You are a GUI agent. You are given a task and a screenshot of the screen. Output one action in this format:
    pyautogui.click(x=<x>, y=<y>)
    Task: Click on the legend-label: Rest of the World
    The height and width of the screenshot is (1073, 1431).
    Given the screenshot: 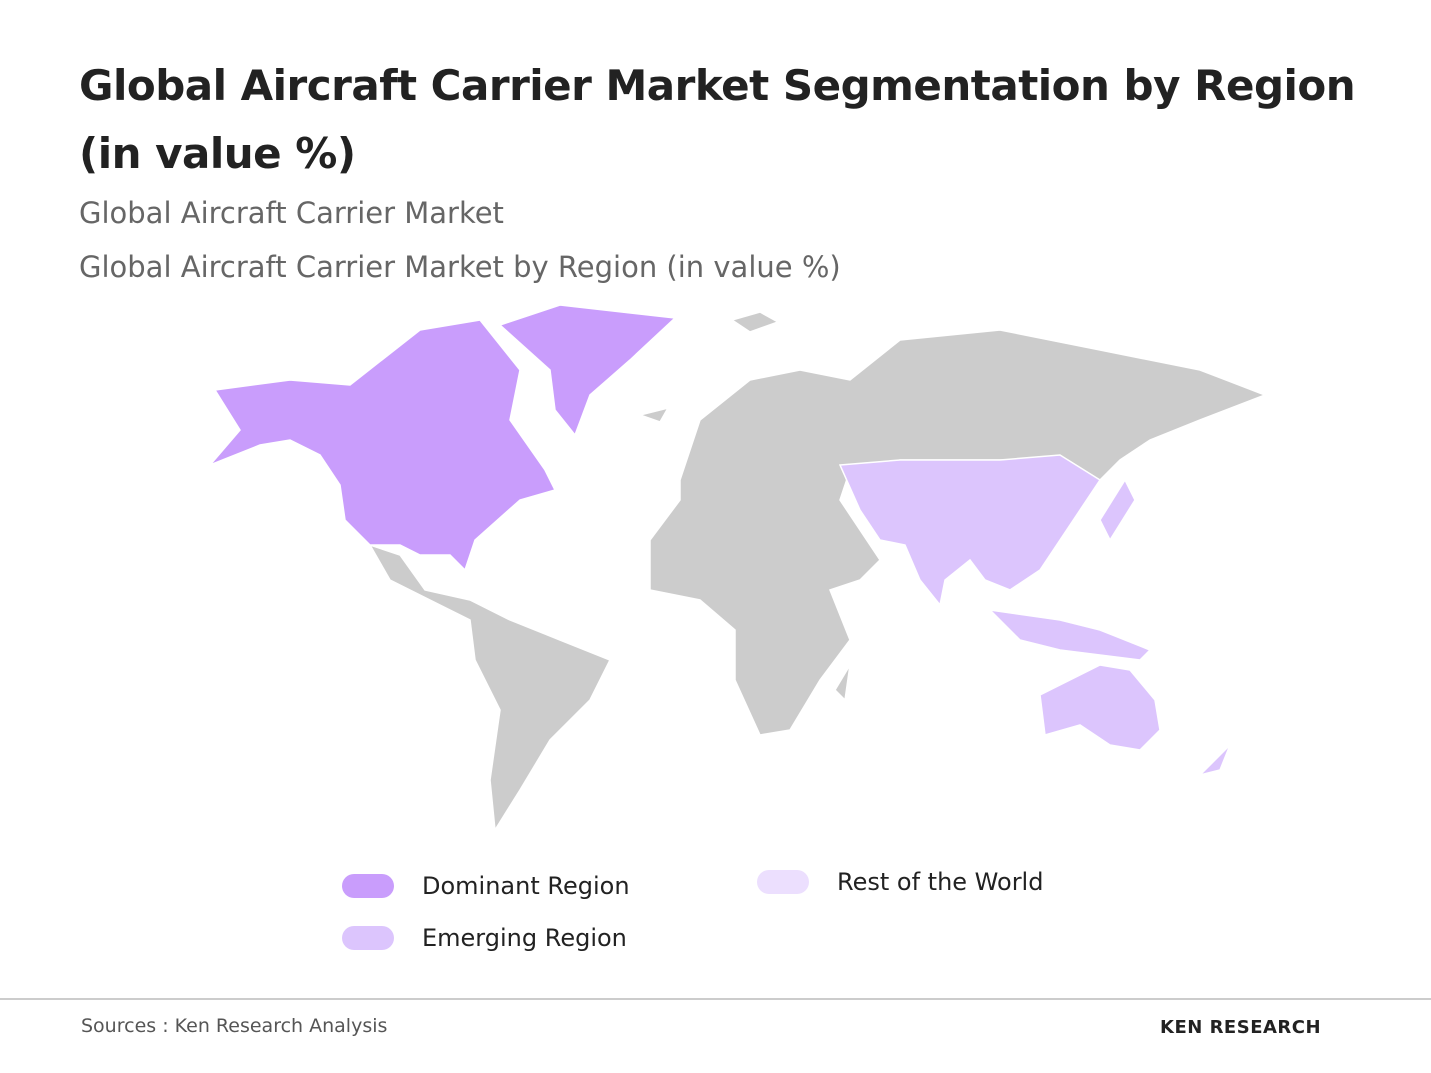 What is the action you would take?
    pyautogui.click(x=940, y=882)
    